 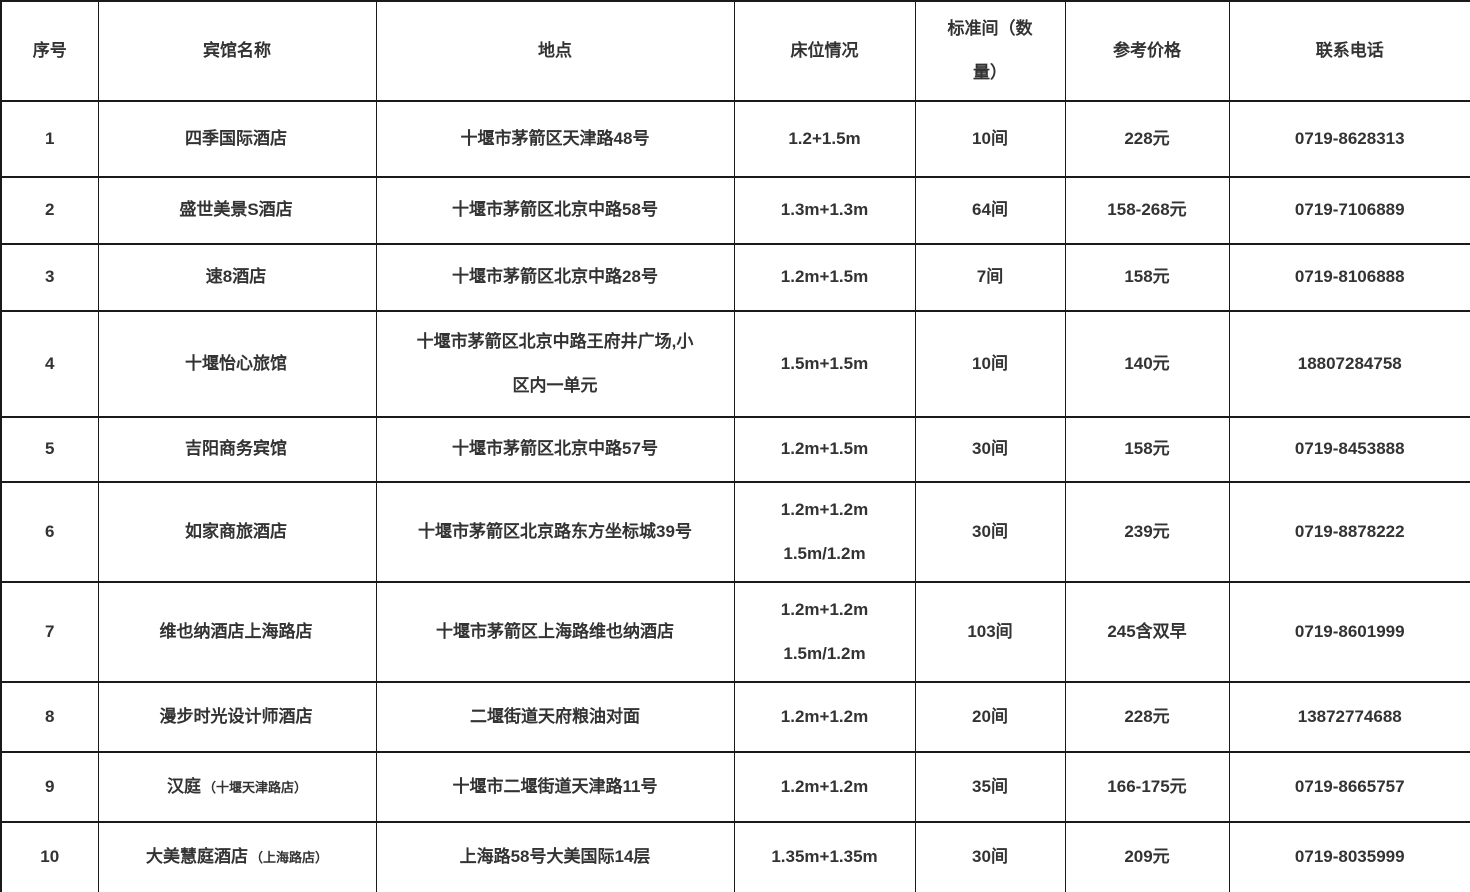 What do you see at coordinates (288, 858) in the screenshot?
I see `hotel-name-note: （上海路店）` at bounding box center [288, 858].